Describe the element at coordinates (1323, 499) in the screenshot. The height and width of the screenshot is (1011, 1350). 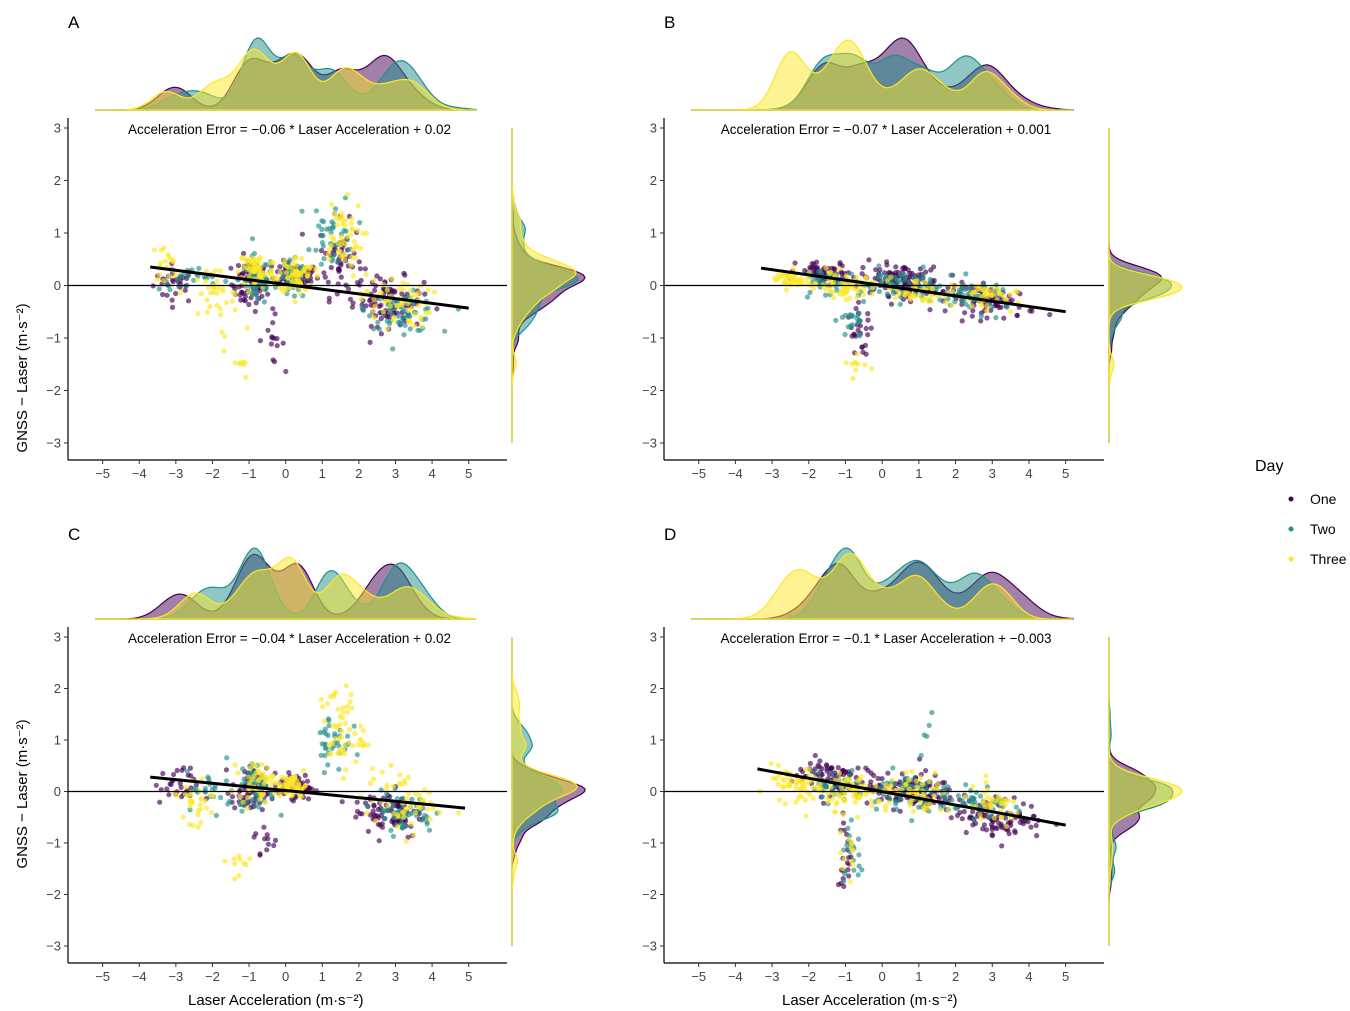
I see `legend-label-one: One` at that location.